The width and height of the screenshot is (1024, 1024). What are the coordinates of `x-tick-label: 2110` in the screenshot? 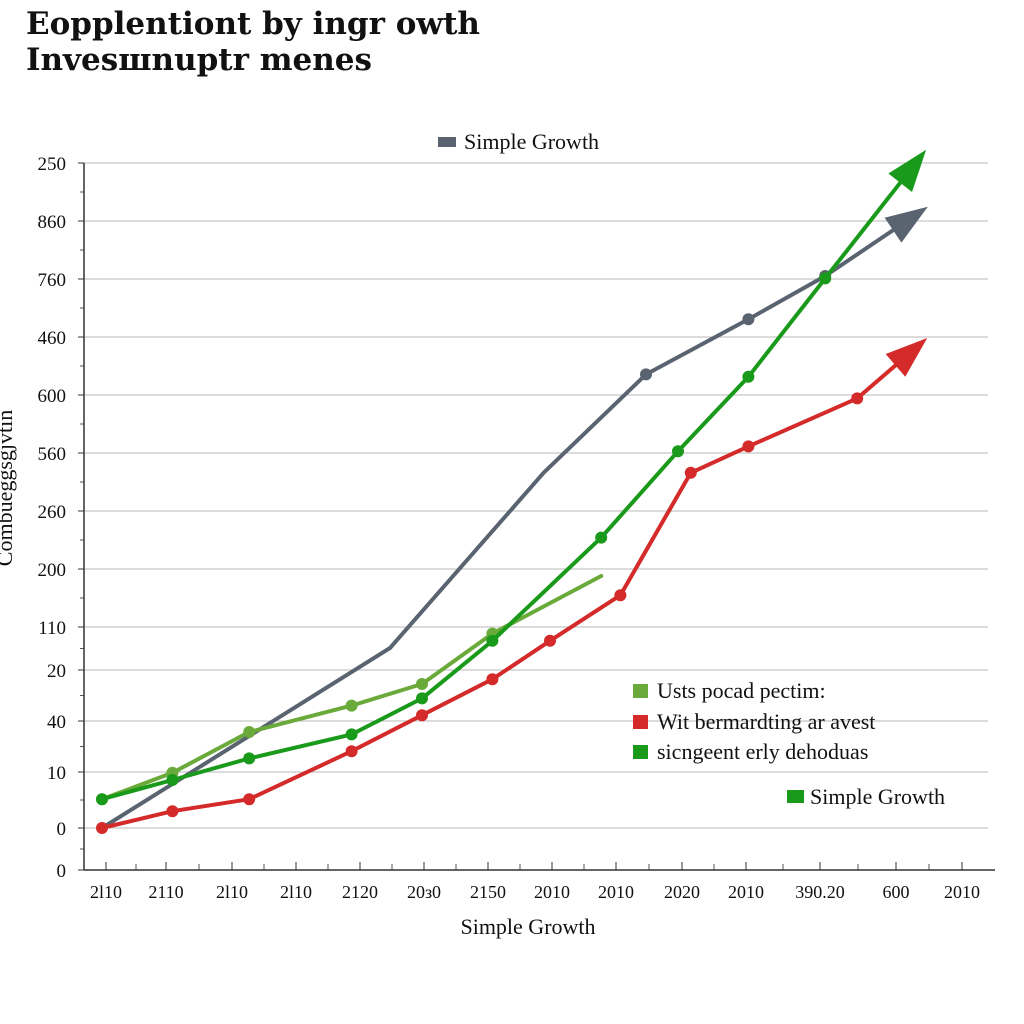 It's located at (165, 892).